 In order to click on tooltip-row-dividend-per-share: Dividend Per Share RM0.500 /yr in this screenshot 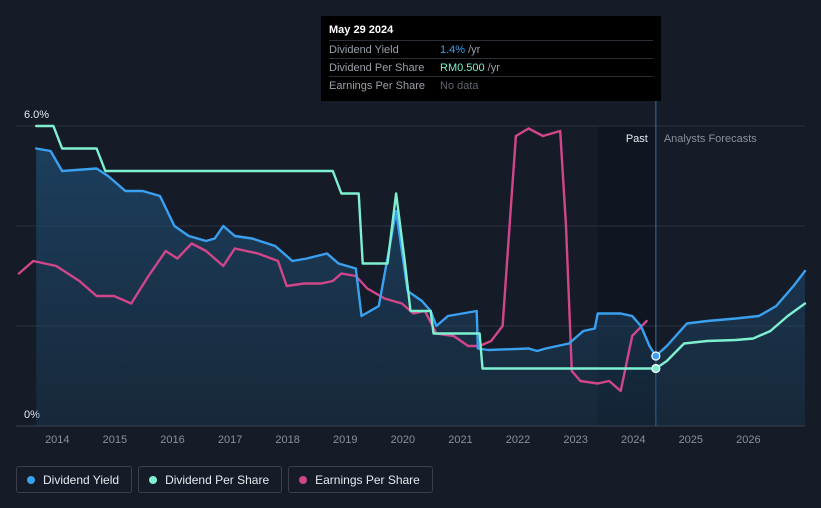, I will do `click(491, 67)`.